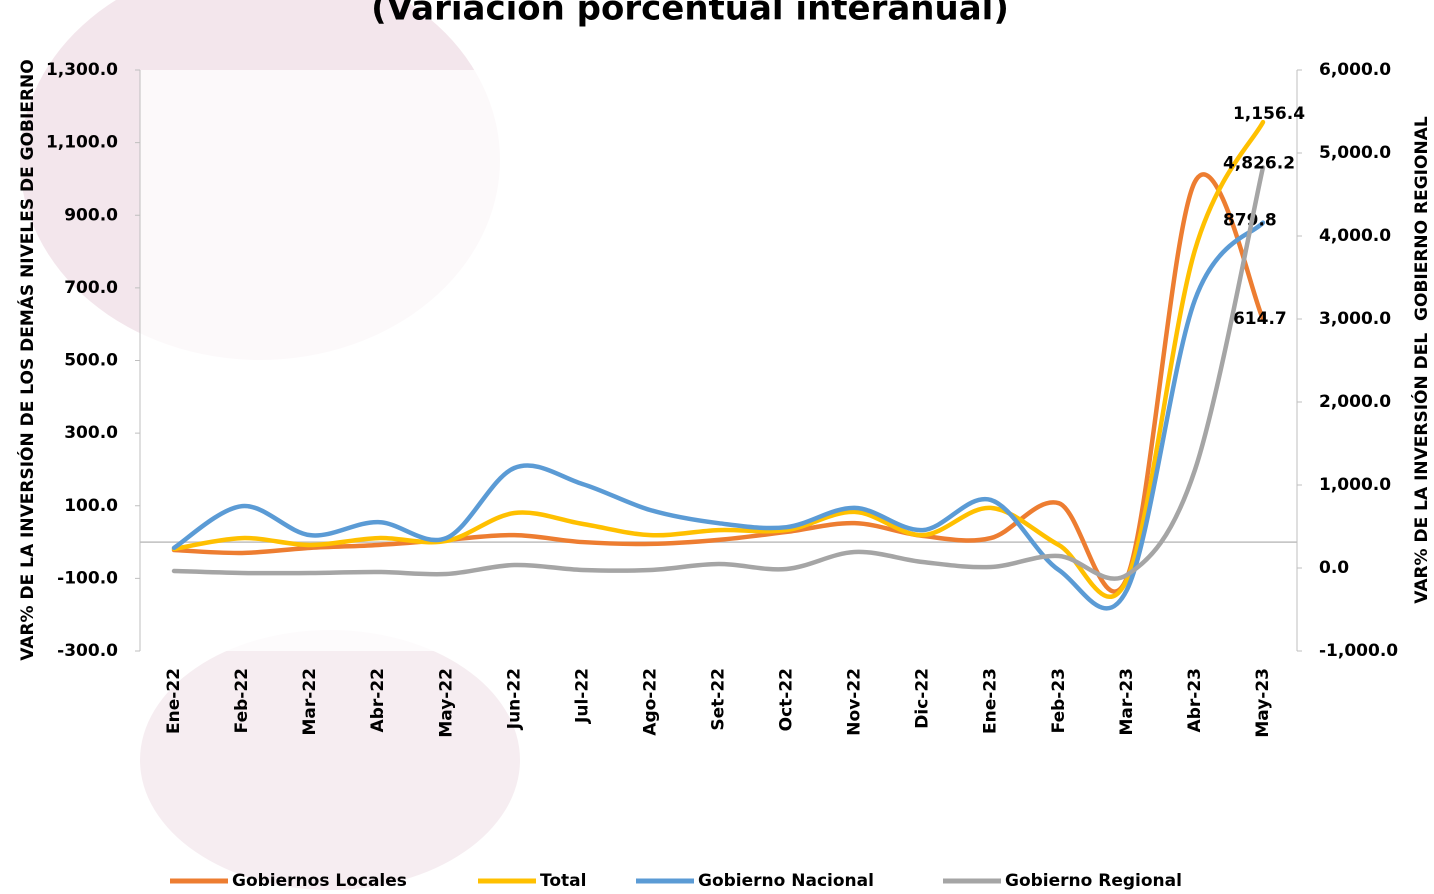 This screenshot has width=1434, height=894. What do you see at coordinates (1093, 881) in the screenshot?
I see `legend-label: Gobierno Regional` at bounding box center [1093, 881].